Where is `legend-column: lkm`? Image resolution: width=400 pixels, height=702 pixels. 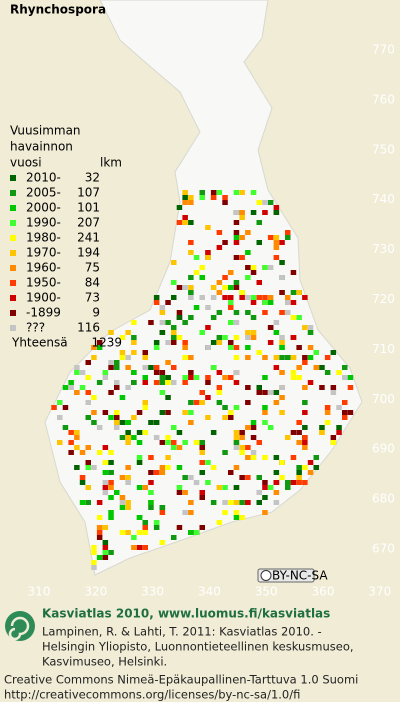
legend-column: lkm is located at coordinates (111, 163).